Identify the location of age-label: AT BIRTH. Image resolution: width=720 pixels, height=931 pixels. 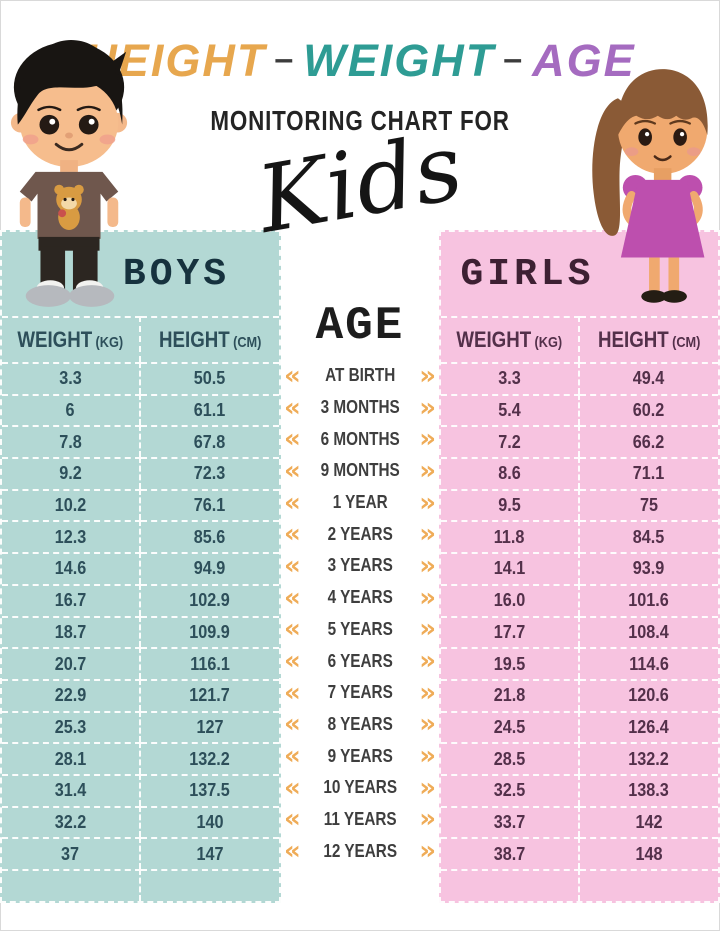
(360, 375).